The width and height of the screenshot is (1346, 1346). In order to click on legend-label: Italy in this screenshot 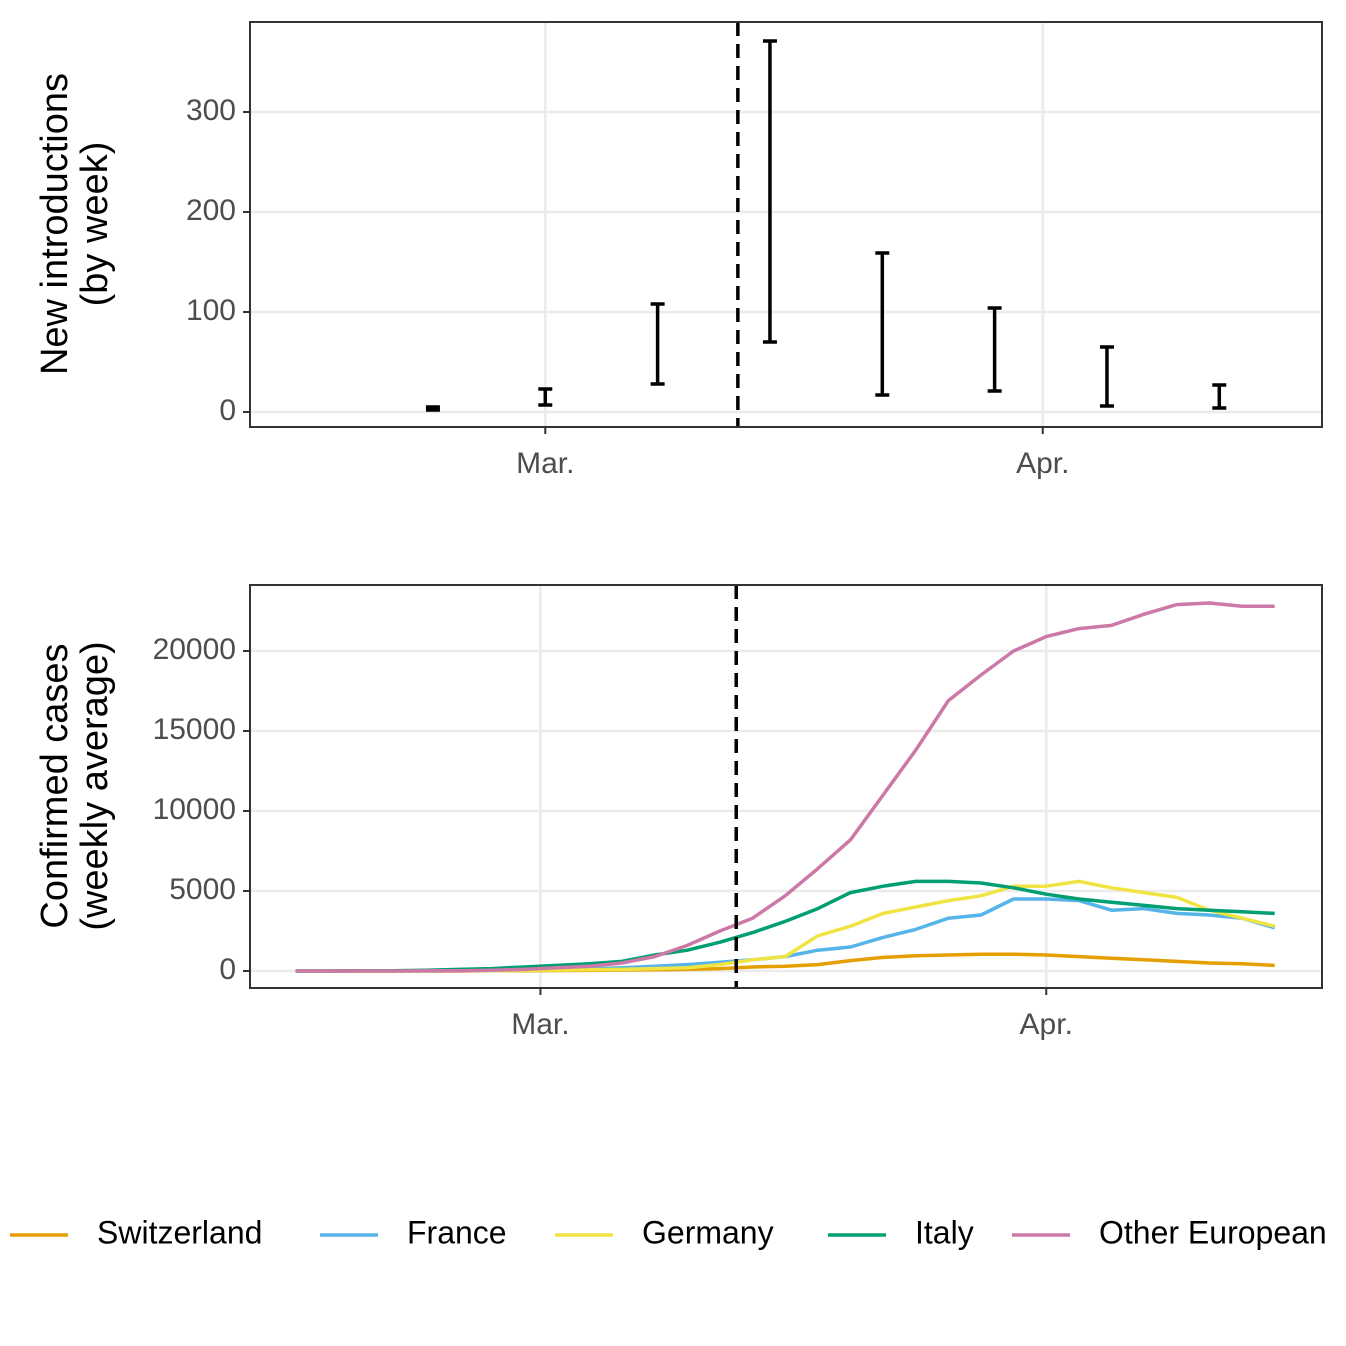, I will do `click(944, 1232)`.